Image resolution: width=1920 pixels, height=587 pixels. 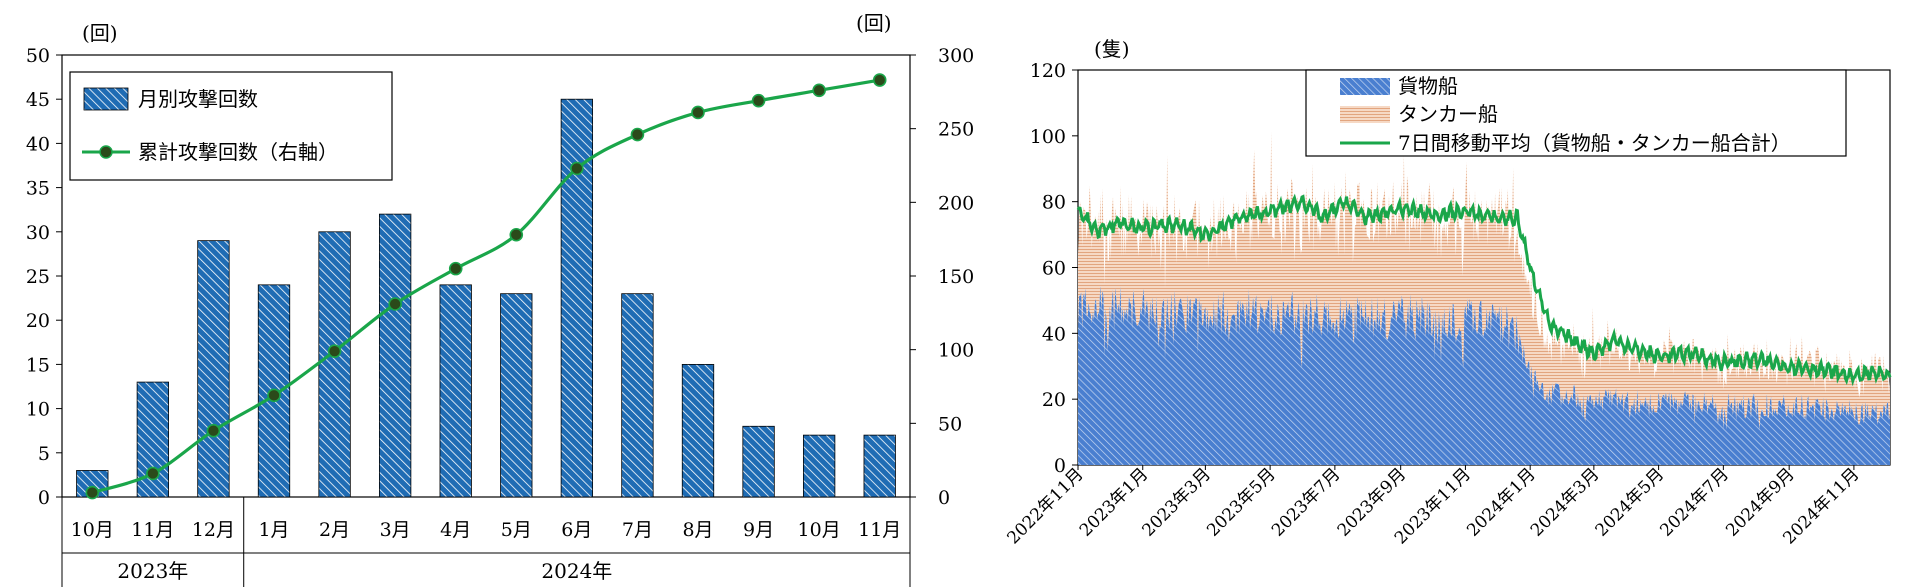 What do you see at coordinates (152, 571) in the screenshot?
I see `year-group-2023: 2023年` at bounding box center [152, 571].